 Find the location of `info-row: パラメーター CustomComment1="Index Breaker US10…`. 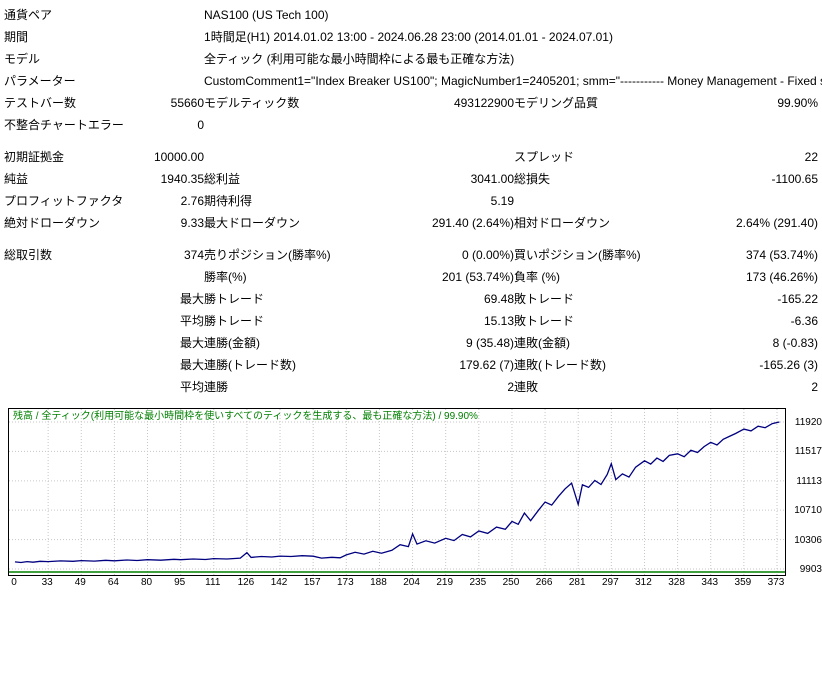

info-row: パラメーター CustomComment1="Index Breaker US10… is located at coordinates (413, 81).